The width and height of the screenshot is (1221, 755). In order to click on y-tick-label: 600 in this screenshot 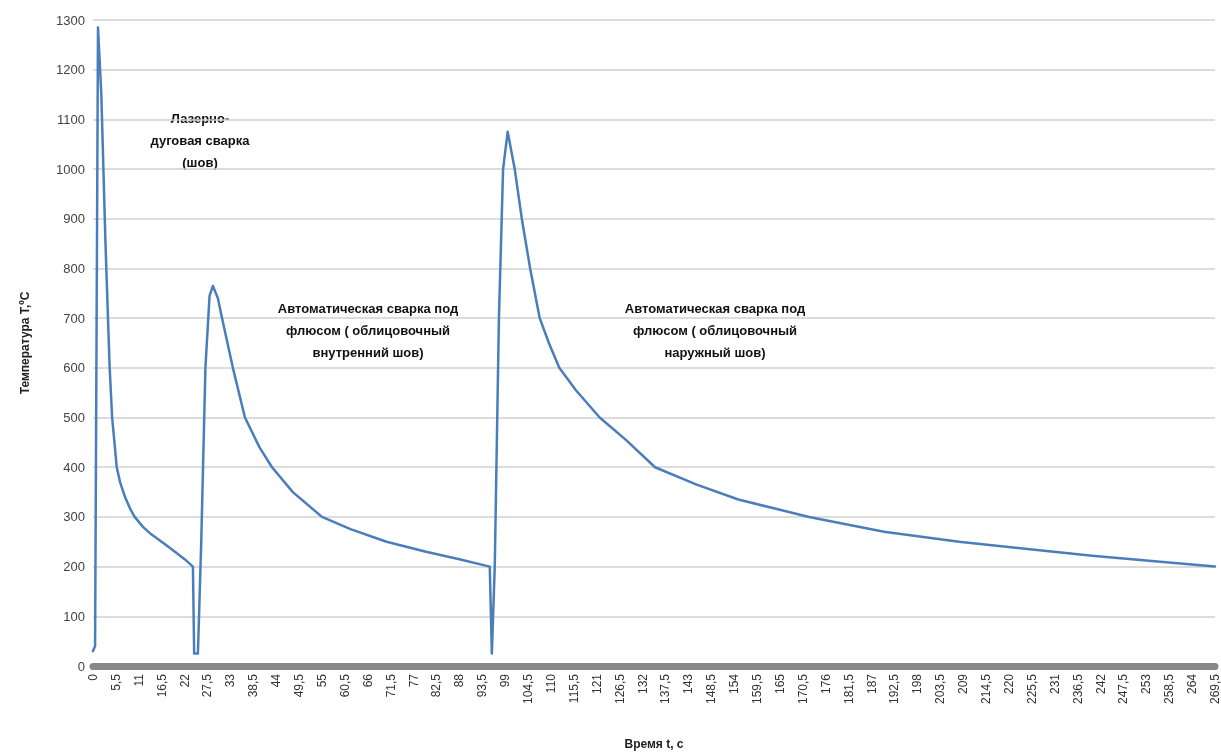, I will do `click(74, 368)`.